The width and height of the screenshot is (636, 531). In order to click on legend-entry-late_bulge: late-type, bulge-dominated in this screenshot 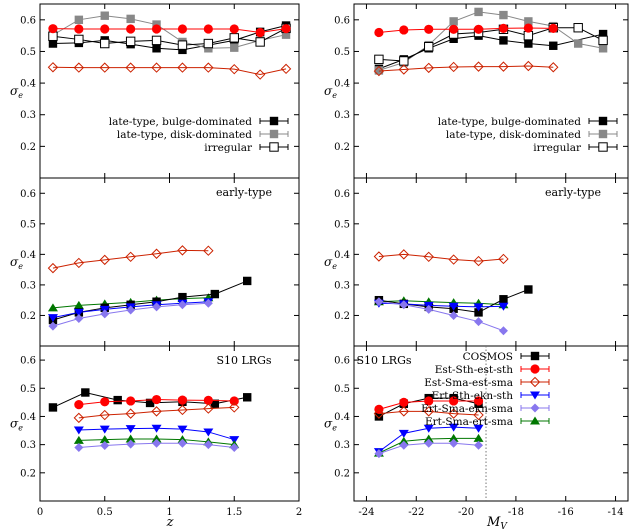, I will do `click(528, 122)`.